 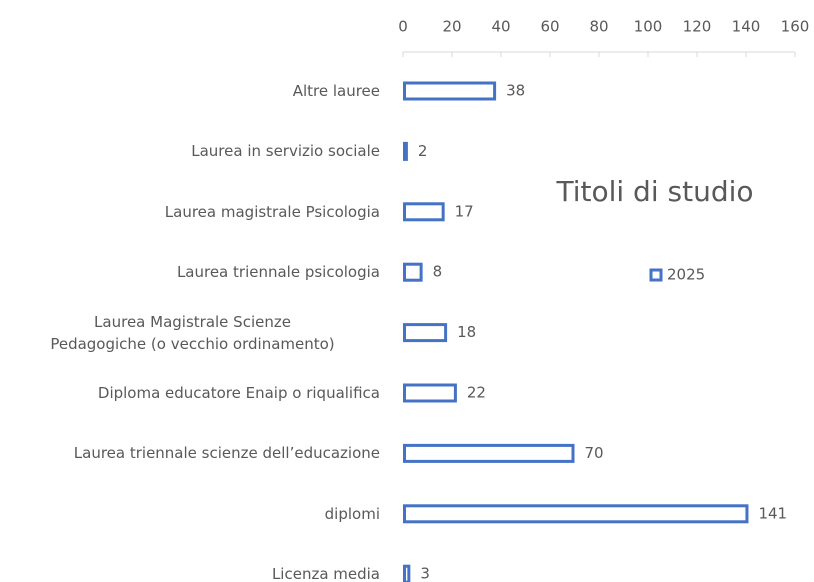 I want to click on data-label: 22, so click(x=476, y=393).